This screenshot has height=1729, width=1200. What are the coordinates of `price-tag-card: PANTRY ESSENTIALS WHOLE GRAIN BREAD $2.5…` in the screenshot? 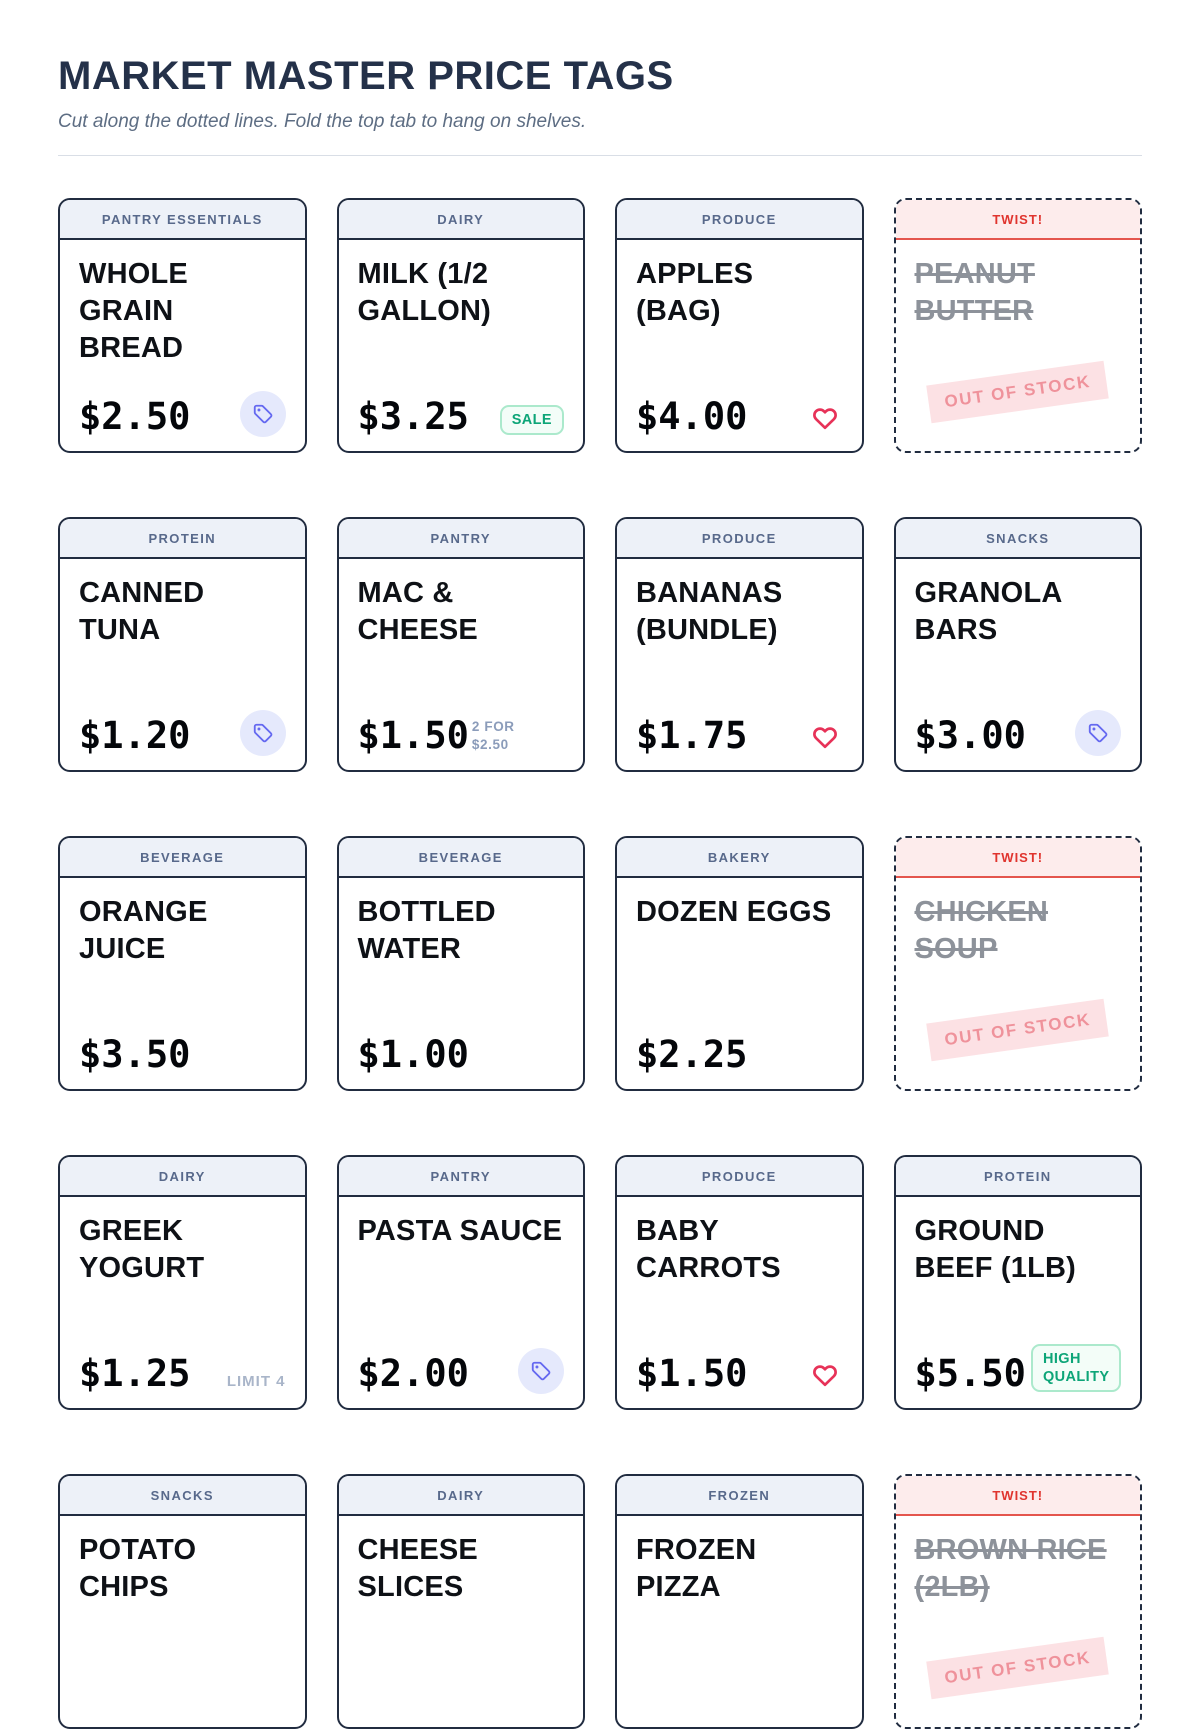 It's located at (182, 325).